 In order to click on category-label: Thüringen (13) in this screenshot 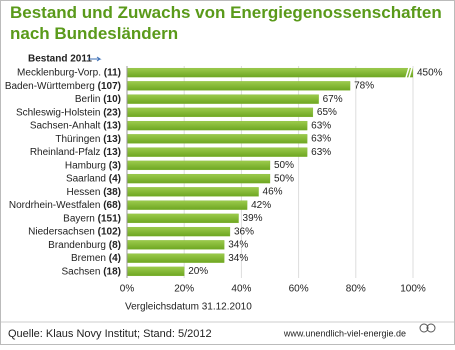, I will do `click(88, 139)`.